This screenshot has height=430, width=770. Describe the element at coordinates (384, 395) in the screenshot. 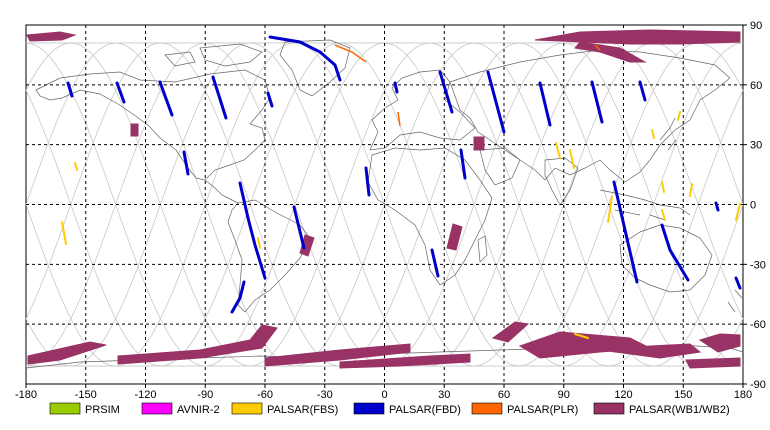

I see `x-tick-label: 0` at that location.